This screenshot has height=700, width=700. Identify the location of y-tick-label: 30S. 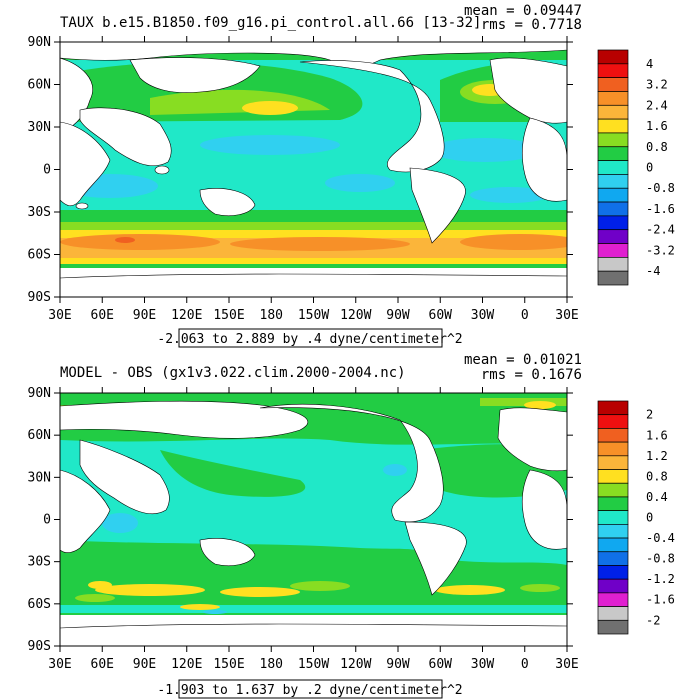
(39, 562).